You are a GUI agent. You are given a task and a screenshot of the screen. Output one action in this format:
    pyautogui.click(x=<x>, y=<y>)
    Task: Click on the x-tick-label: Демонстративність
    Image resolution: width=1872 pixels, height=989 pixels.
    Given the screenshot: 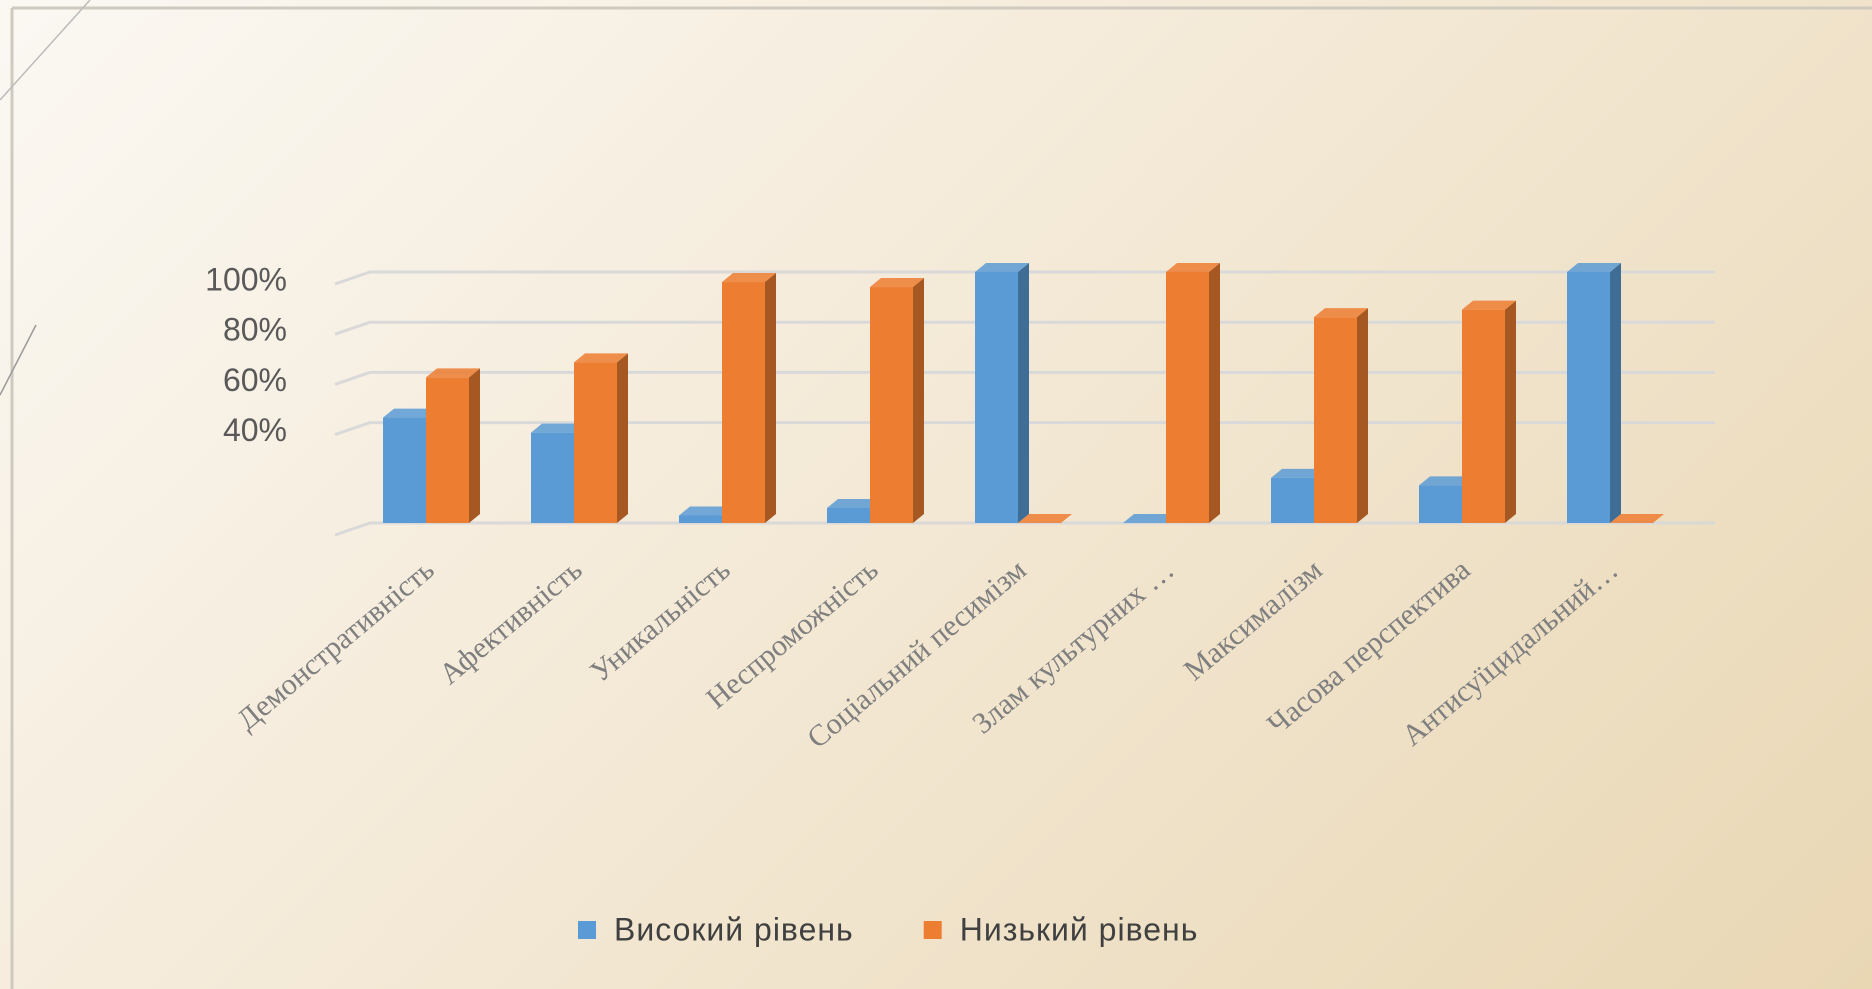 What is the action you would take?
    pyautogui.click(x=336, y=645)
    